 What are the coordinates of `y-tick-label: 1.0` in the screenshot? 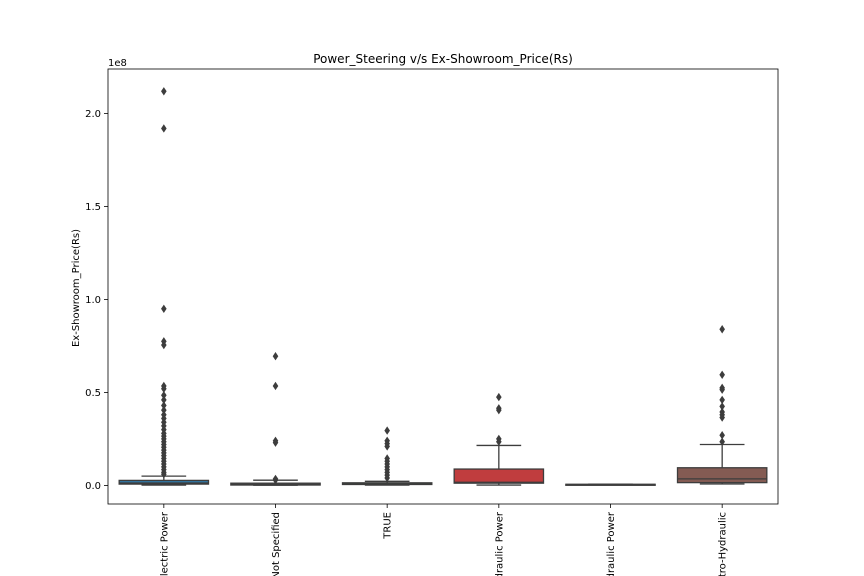 It's located at (93, 300).